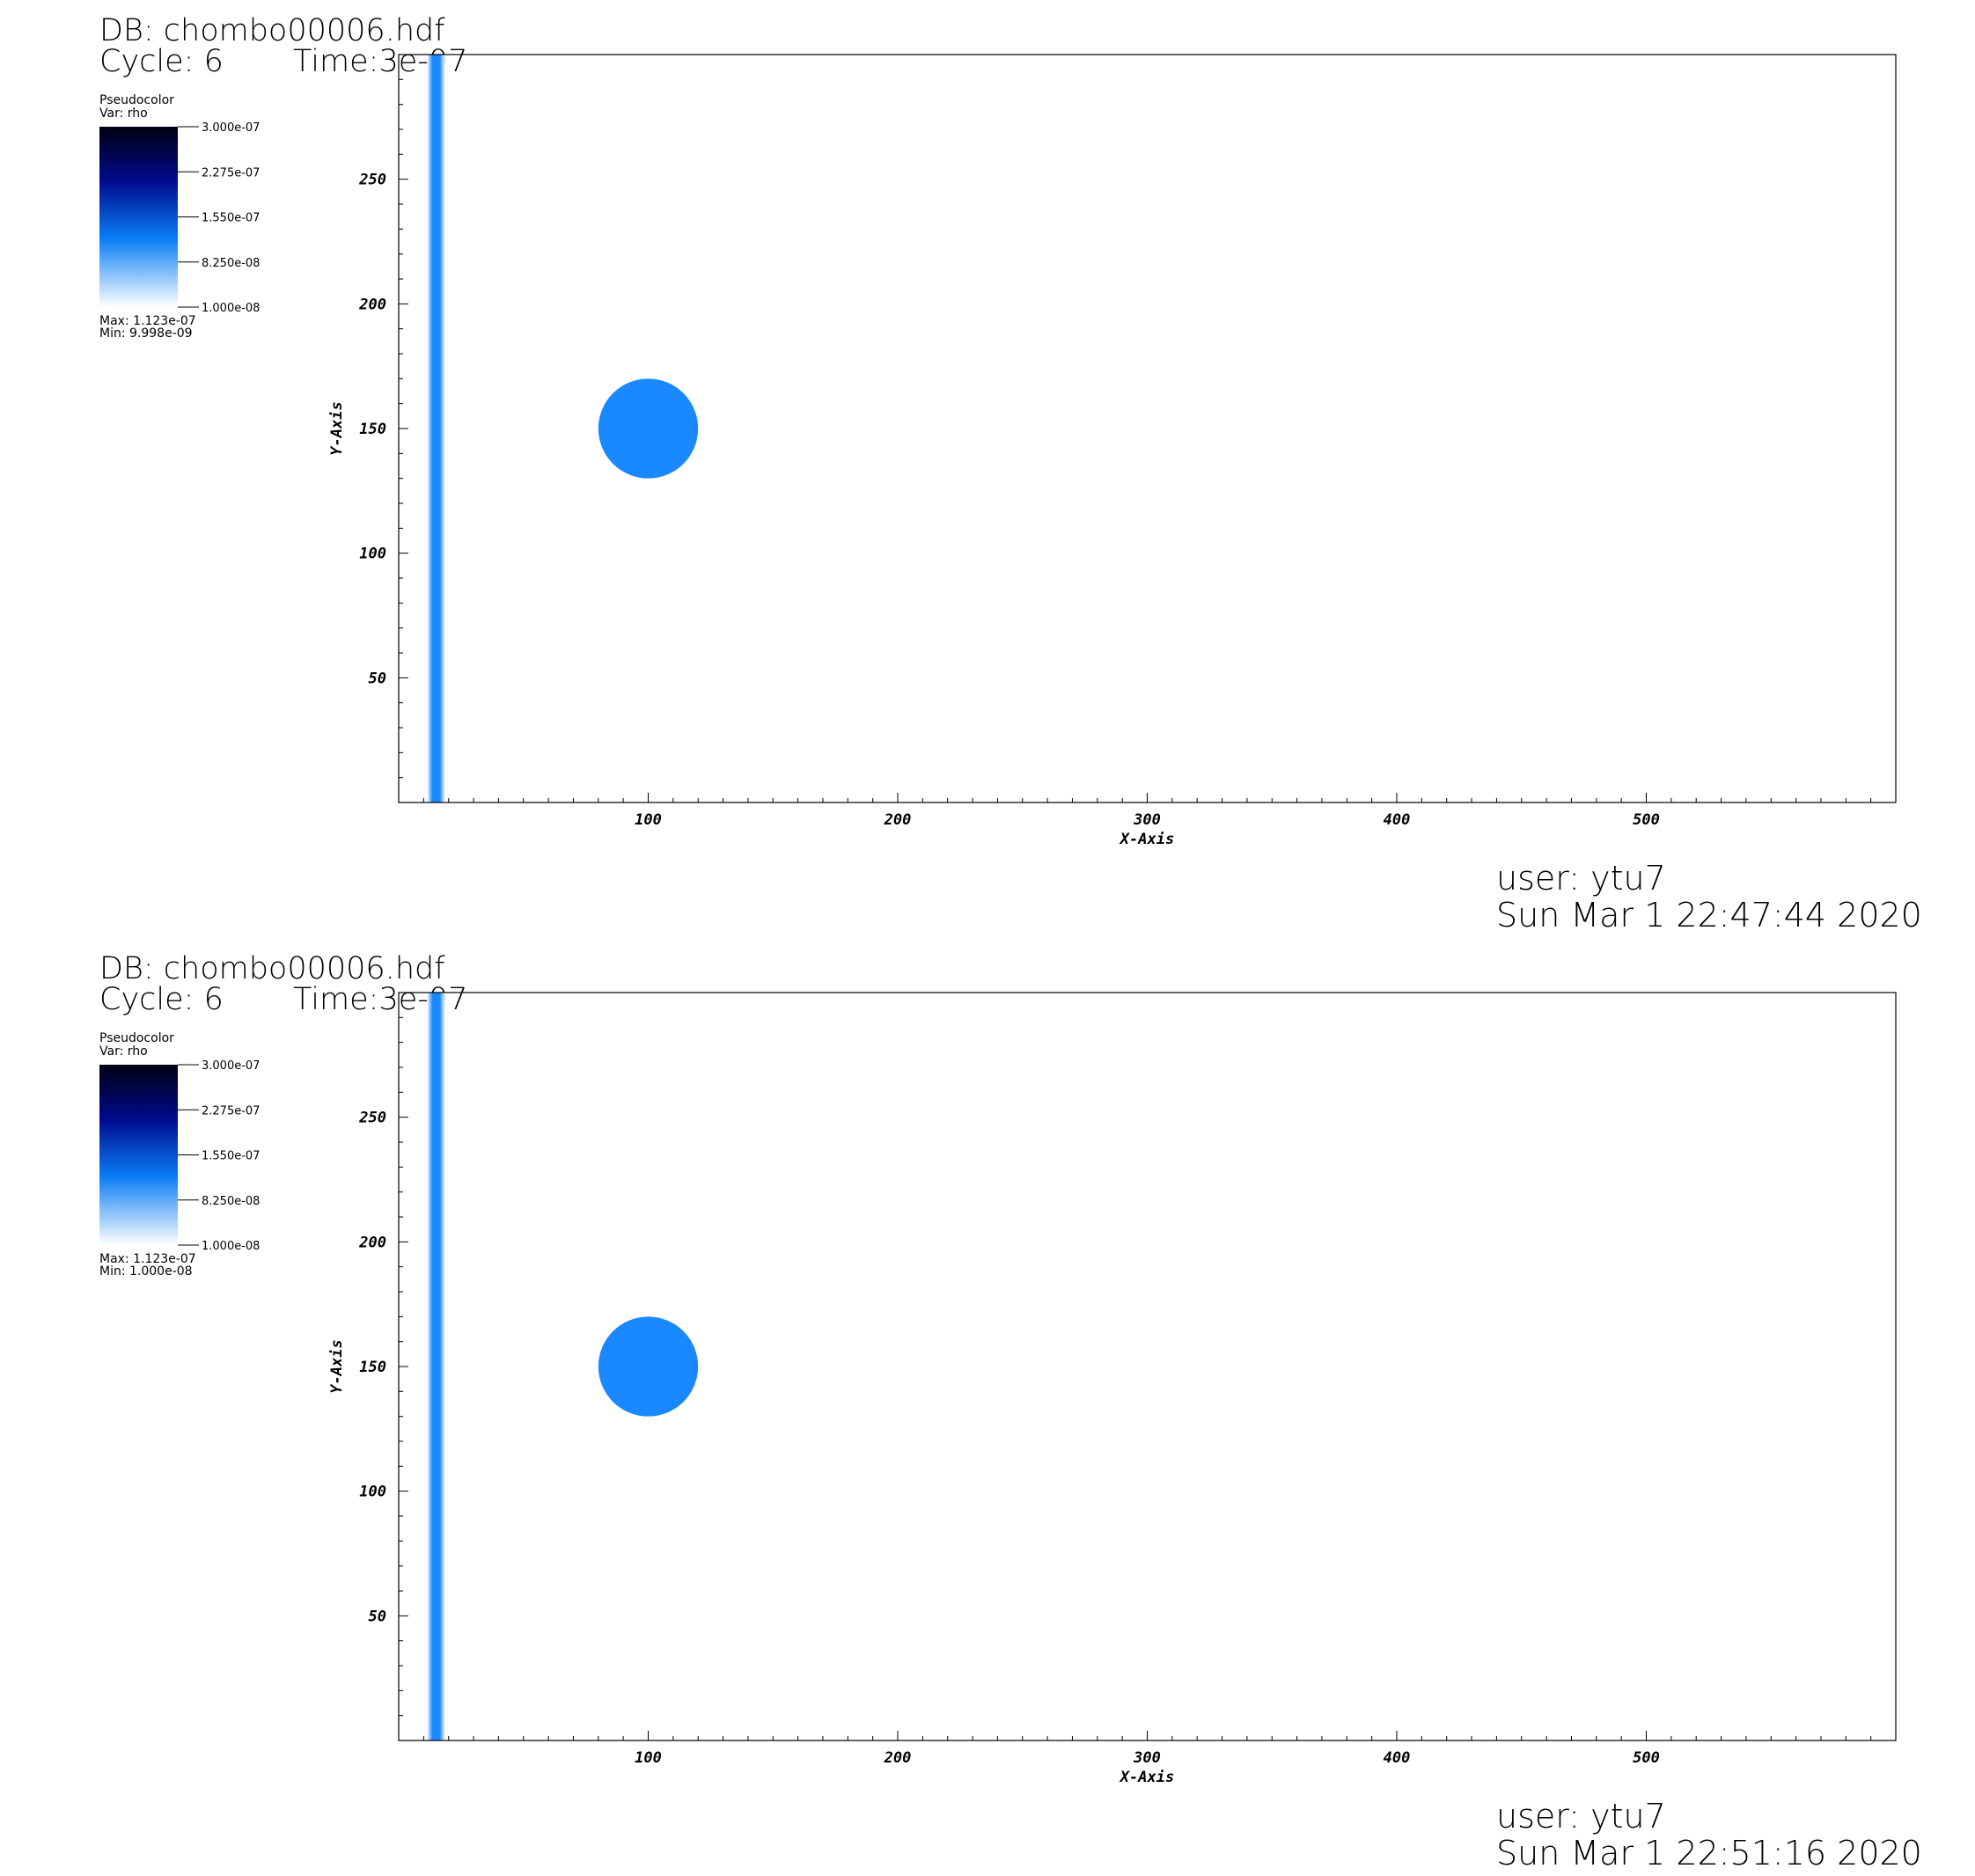  I want to click on date-label: Sun Mar 1 22:47:44 2020, so click(1709, 915).